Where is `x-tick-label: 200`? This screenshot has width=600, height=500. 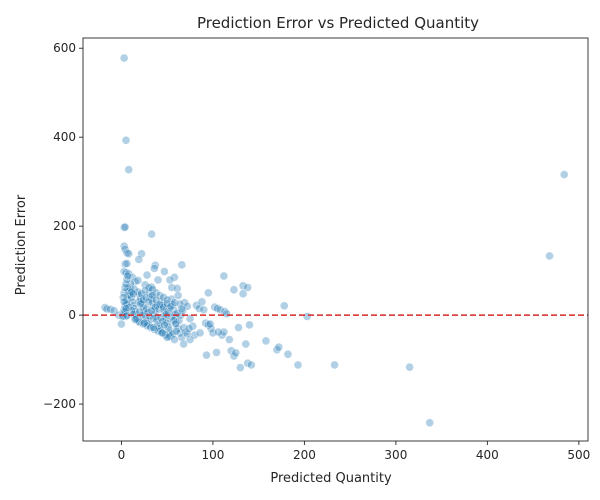
x-tick-label: 200 is located at coordinates (304, 455).